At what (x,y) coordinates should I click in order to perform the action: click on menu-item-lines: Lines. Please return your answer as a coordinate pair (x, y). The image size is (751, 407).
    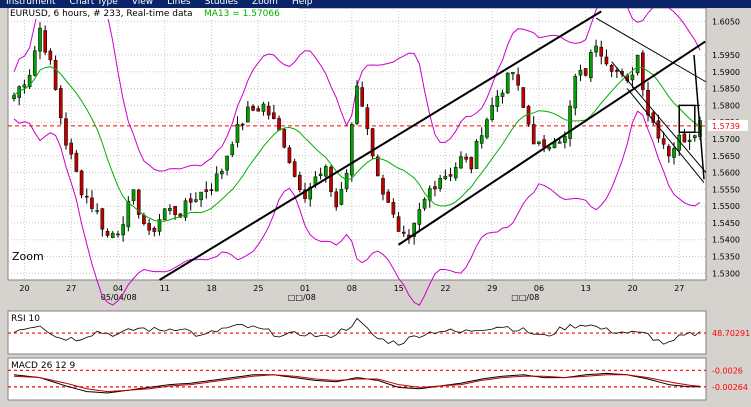
    Looking at the image, I should click on (179, 3).